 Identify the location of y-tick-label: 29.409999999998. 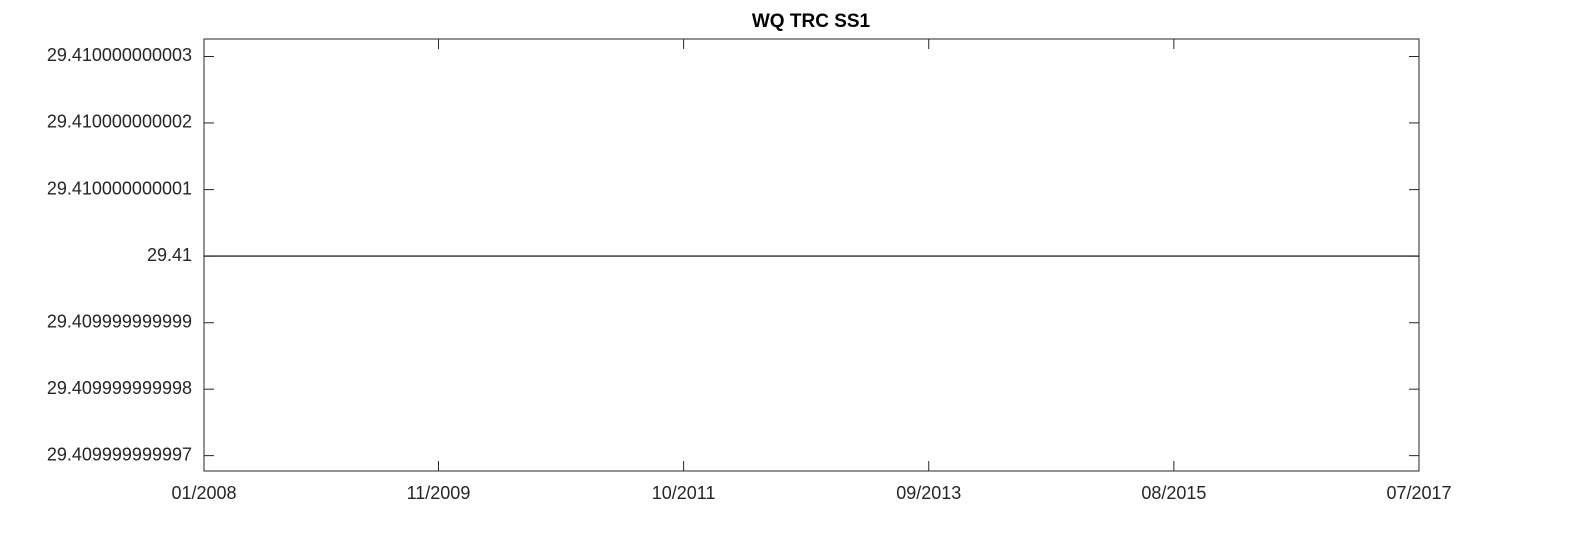
(119, 388).